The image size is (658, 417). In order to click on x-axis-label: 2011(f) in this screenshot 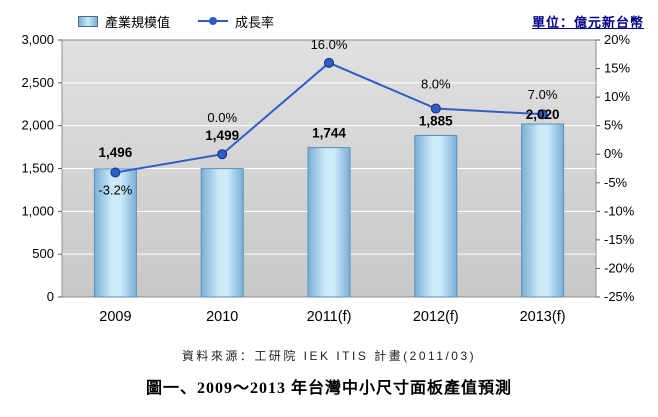, I will do `click(329, 317)`.